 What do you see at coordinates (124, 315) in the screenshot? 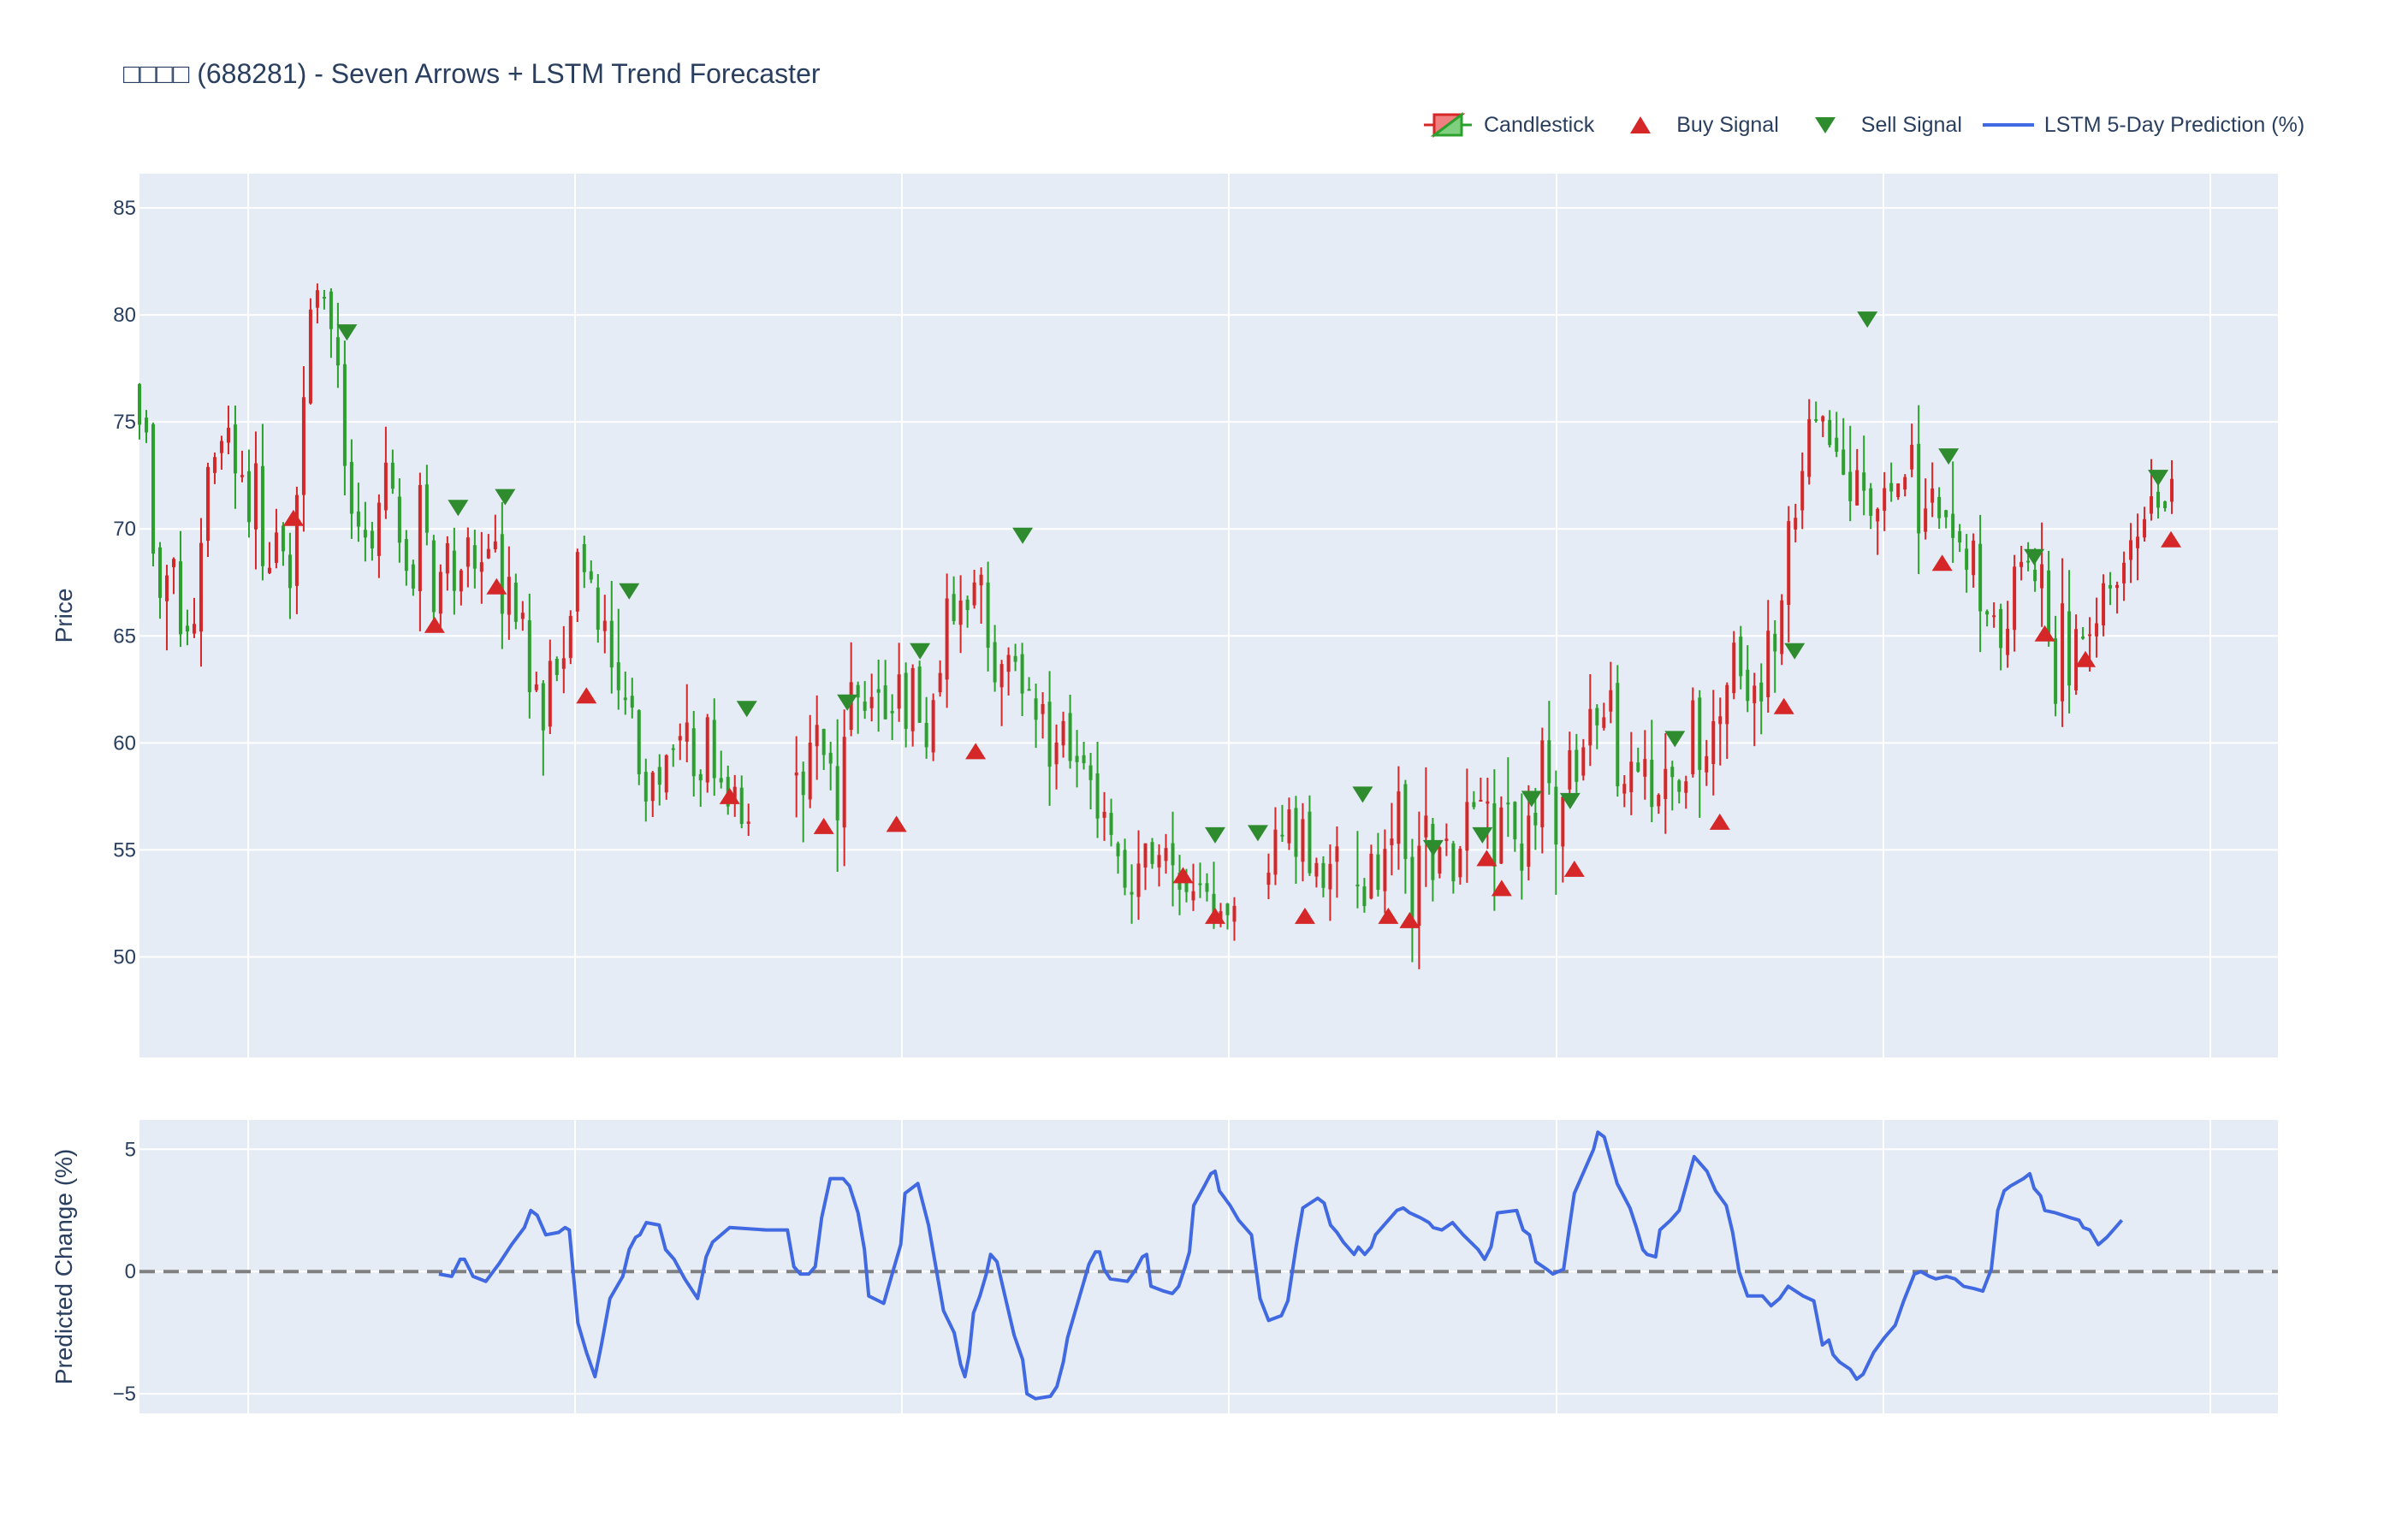
I see `price-tick-label: 80` at bounding box center [124, 315].